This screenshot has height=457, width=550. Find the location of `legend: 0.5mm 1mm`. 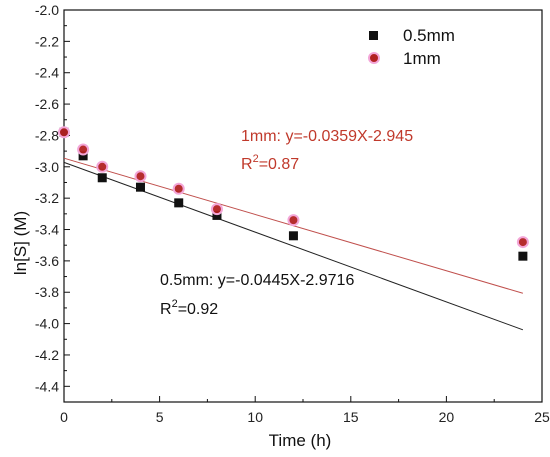

legend: 0.5mm 1mm is located at coordinates (411, 47).